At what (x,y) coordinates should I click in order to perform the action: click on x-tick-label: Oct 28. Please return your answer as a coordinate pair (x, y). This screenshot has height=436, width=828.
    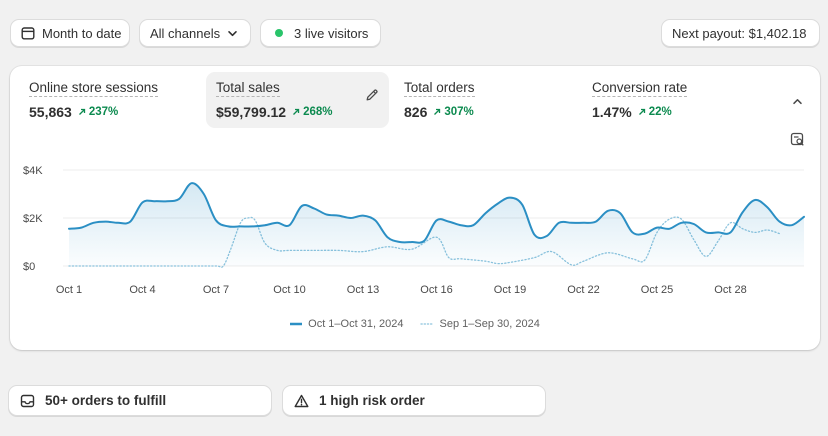
    Looking at the image, I should click on (730, 290).